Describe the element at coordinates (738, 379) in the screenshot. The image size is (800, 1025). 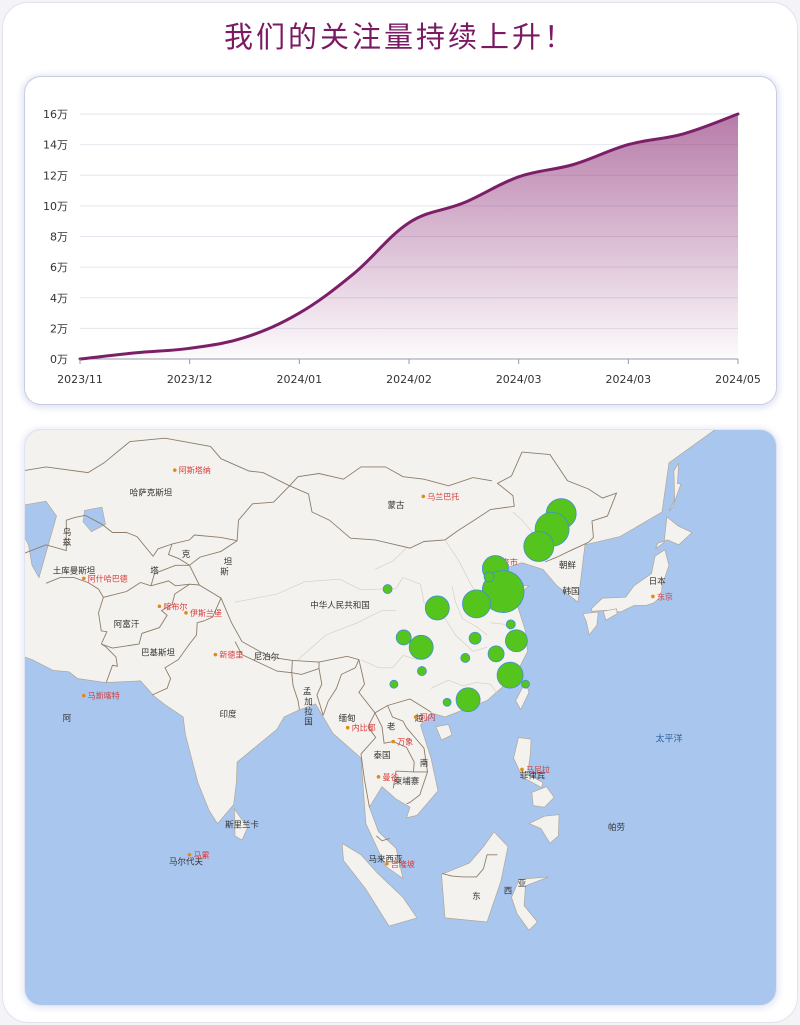
I see `x-tick-label: 2024/05` at that location.